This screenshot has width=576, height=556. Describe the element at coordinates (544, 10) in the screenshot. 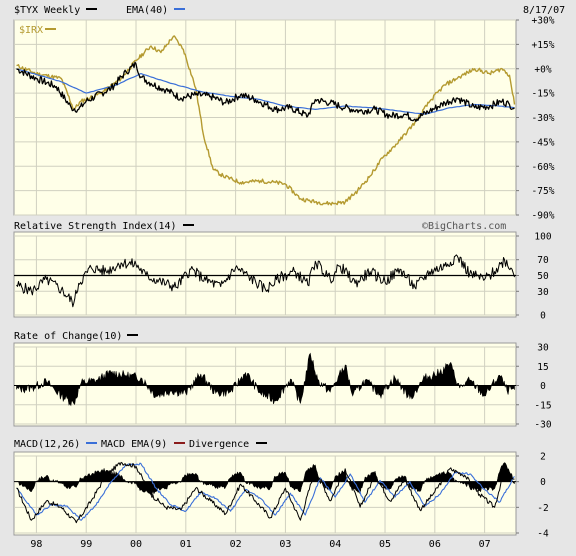

I see `date-label: 8/17/07` at that location.